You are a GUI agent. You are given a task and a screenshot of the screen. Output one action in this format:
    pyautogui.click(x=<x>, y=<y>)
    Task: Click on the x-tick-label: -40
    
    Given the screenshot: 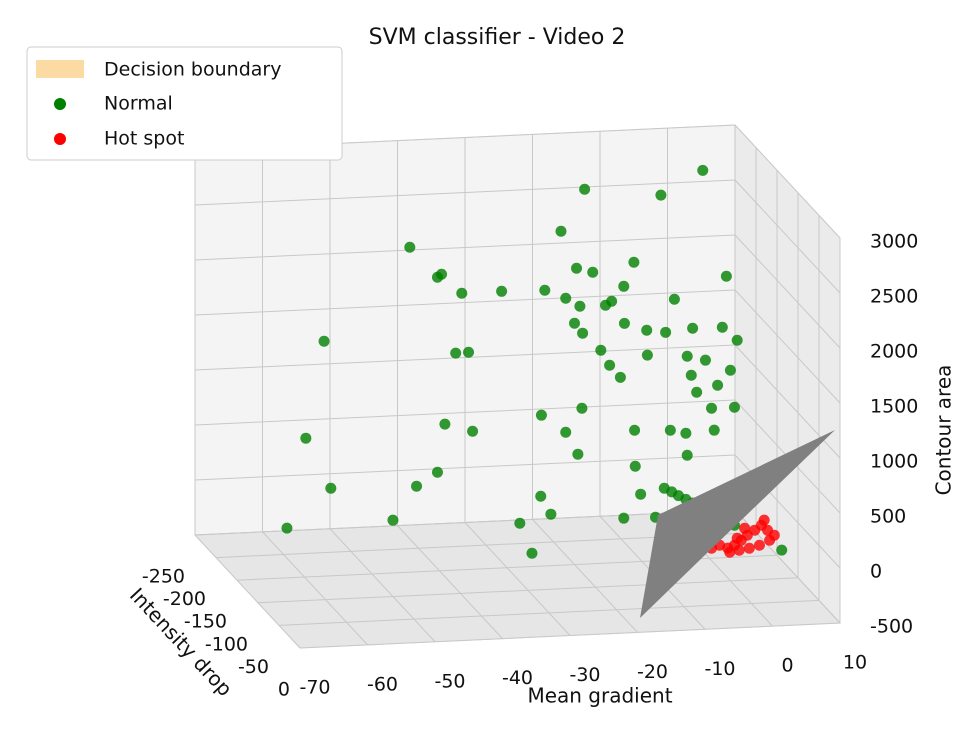 What is the action you would take?
    pyautogui.click(x=517, y=678)
    